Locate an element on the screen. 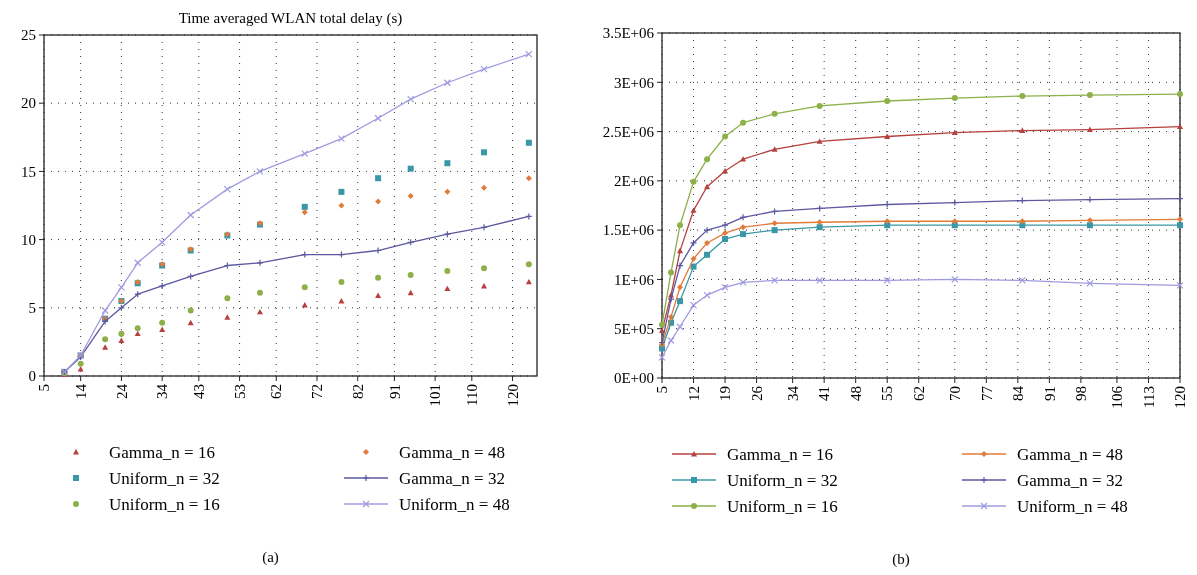 Image resolution: width=1197 pixels, height=575 pixels. x-tick-label: 41 is located at coordinates (824, 393).